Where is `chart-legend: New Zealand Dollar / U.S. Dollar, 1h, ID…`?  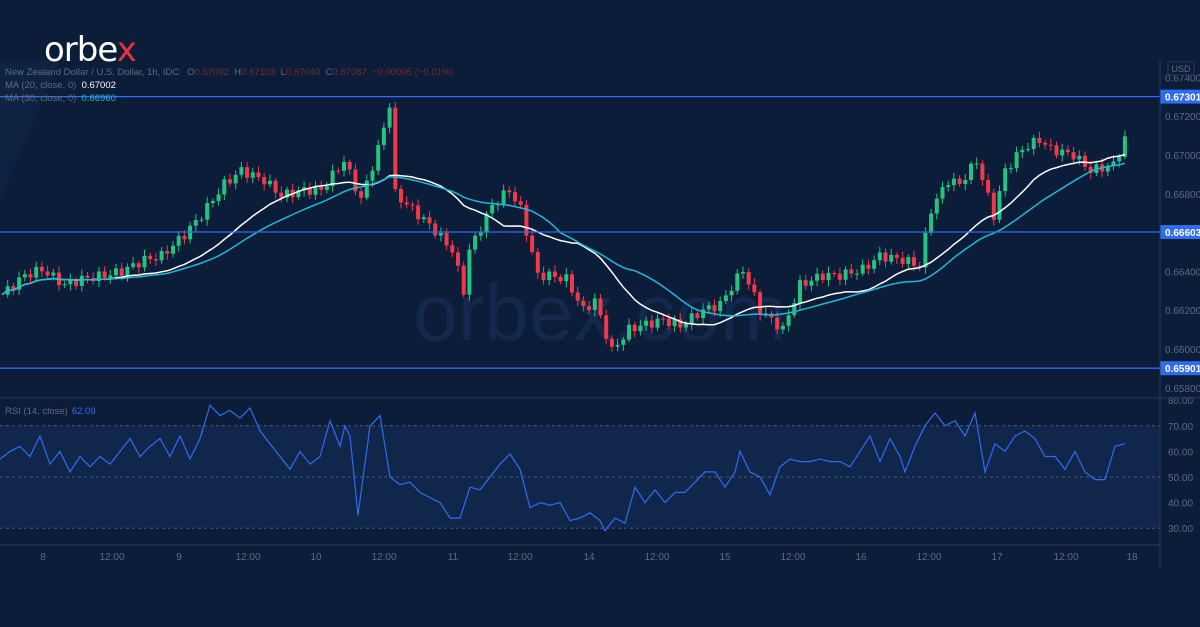 chart-legend: New Zealand Dollar / U.S. Dollar, 1h, ID… is located at coordinates (229, 85).